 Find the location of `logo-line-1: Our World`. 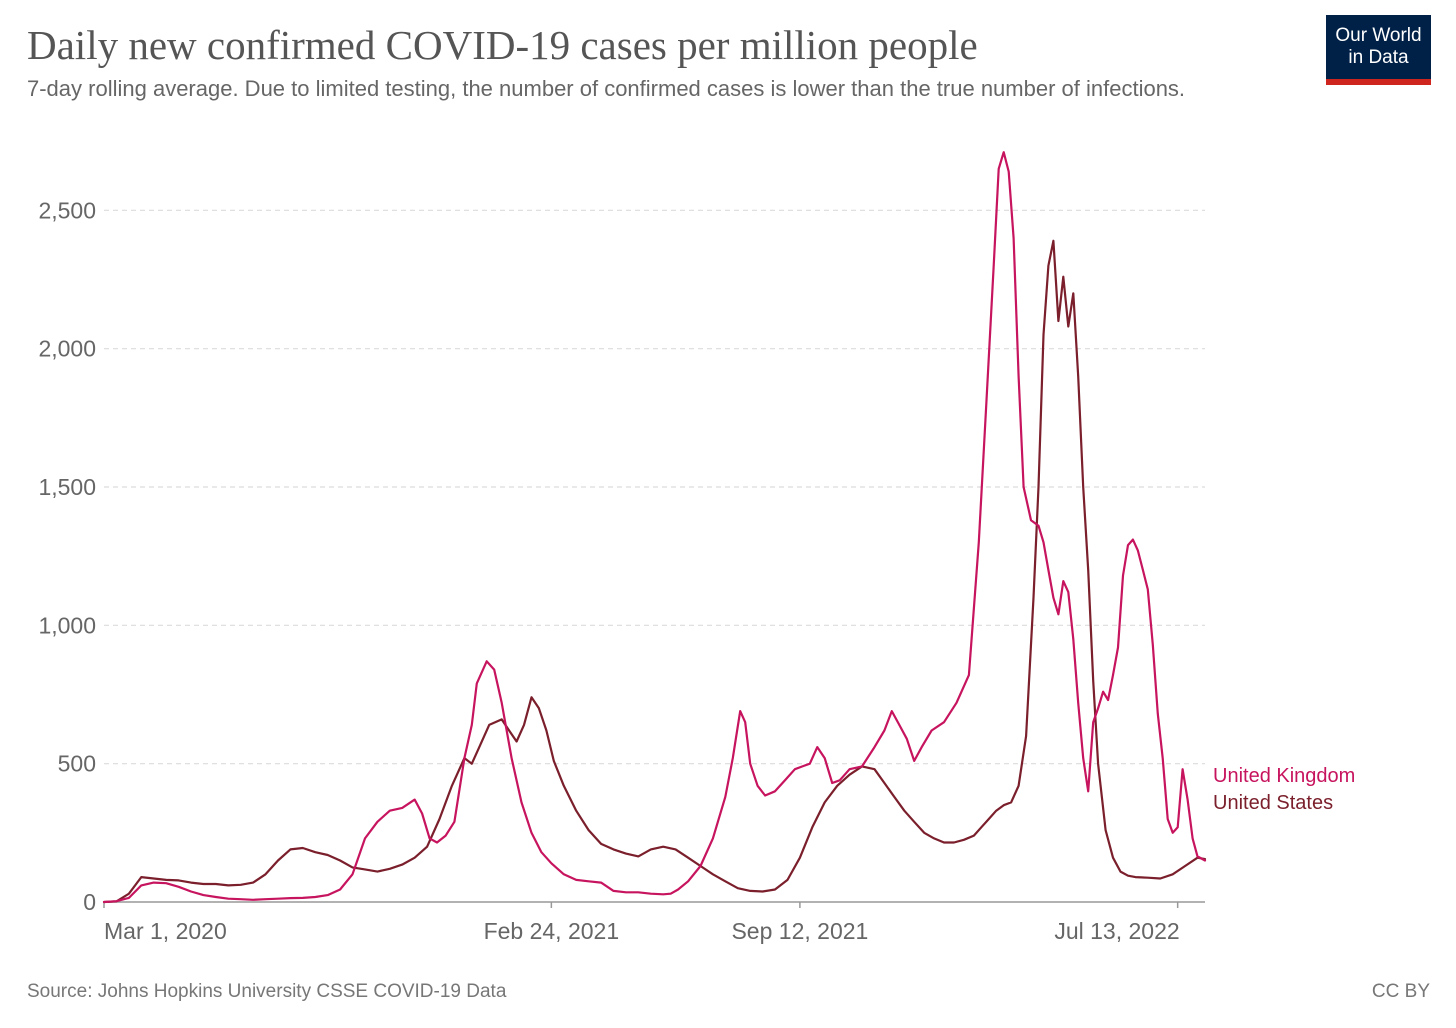

logo-line-1: Our World is located at coordinates (1378, 35).